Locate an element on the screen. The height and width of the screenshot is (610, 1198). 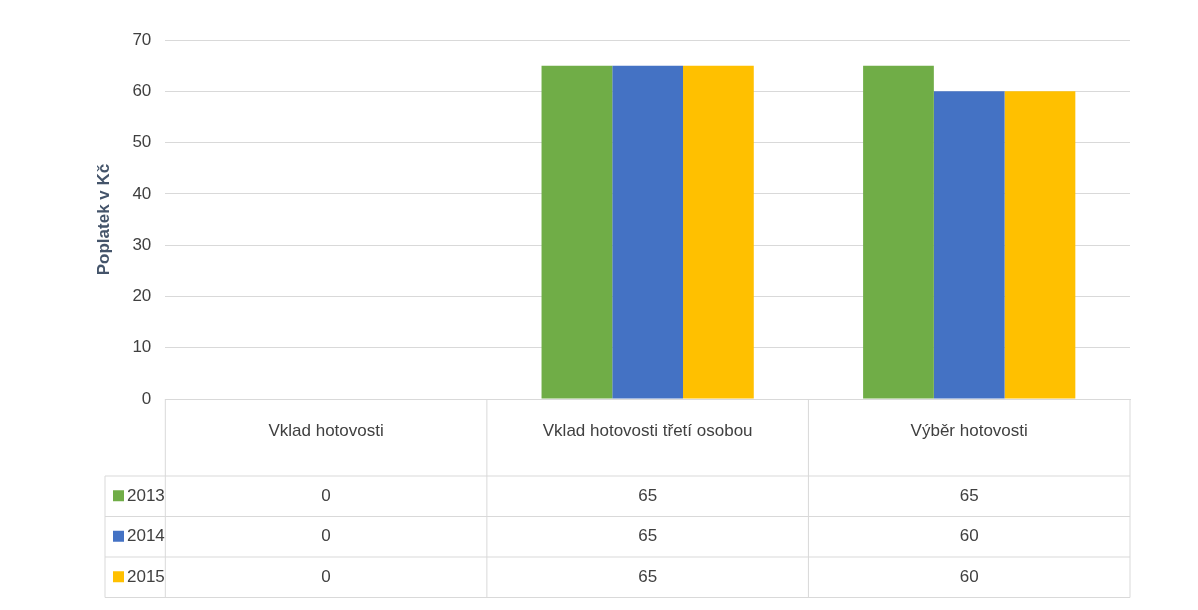
x-tick-label: Výběr hotovosti is located at coordinates (969, 431).